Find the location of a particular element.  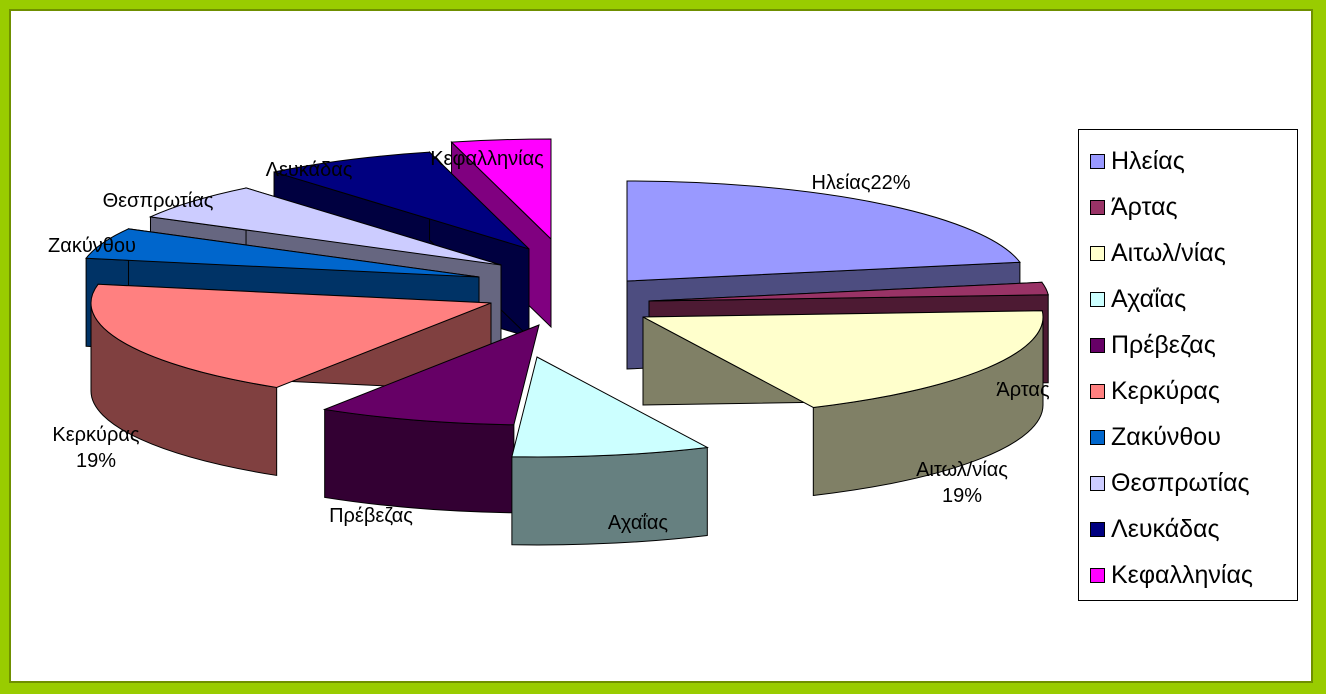

legend-label-3: Αιτωλ/νίας is located at coordinates (1168, 252).